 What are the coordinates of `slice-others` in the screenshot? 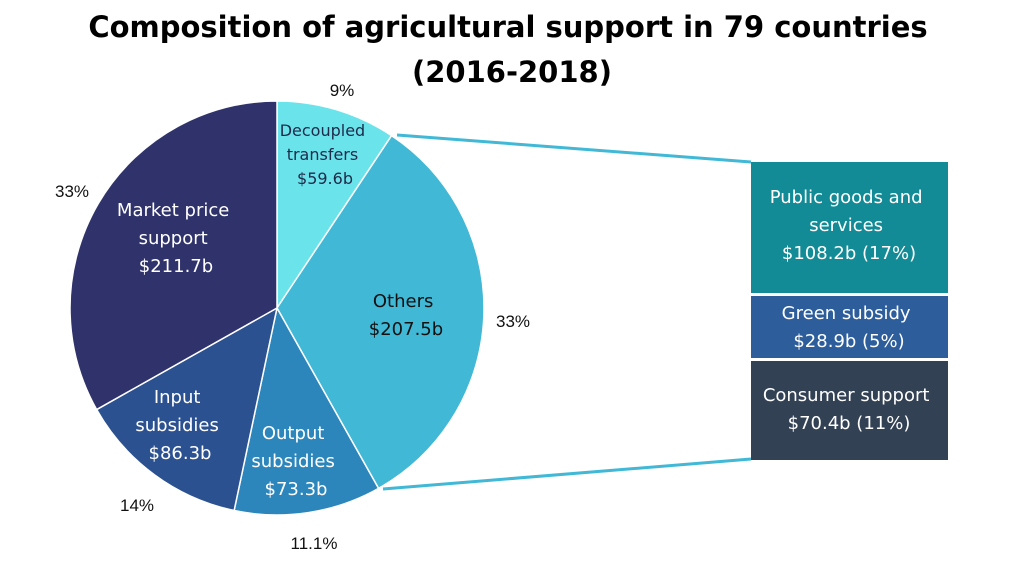 It's located at (380, 312).